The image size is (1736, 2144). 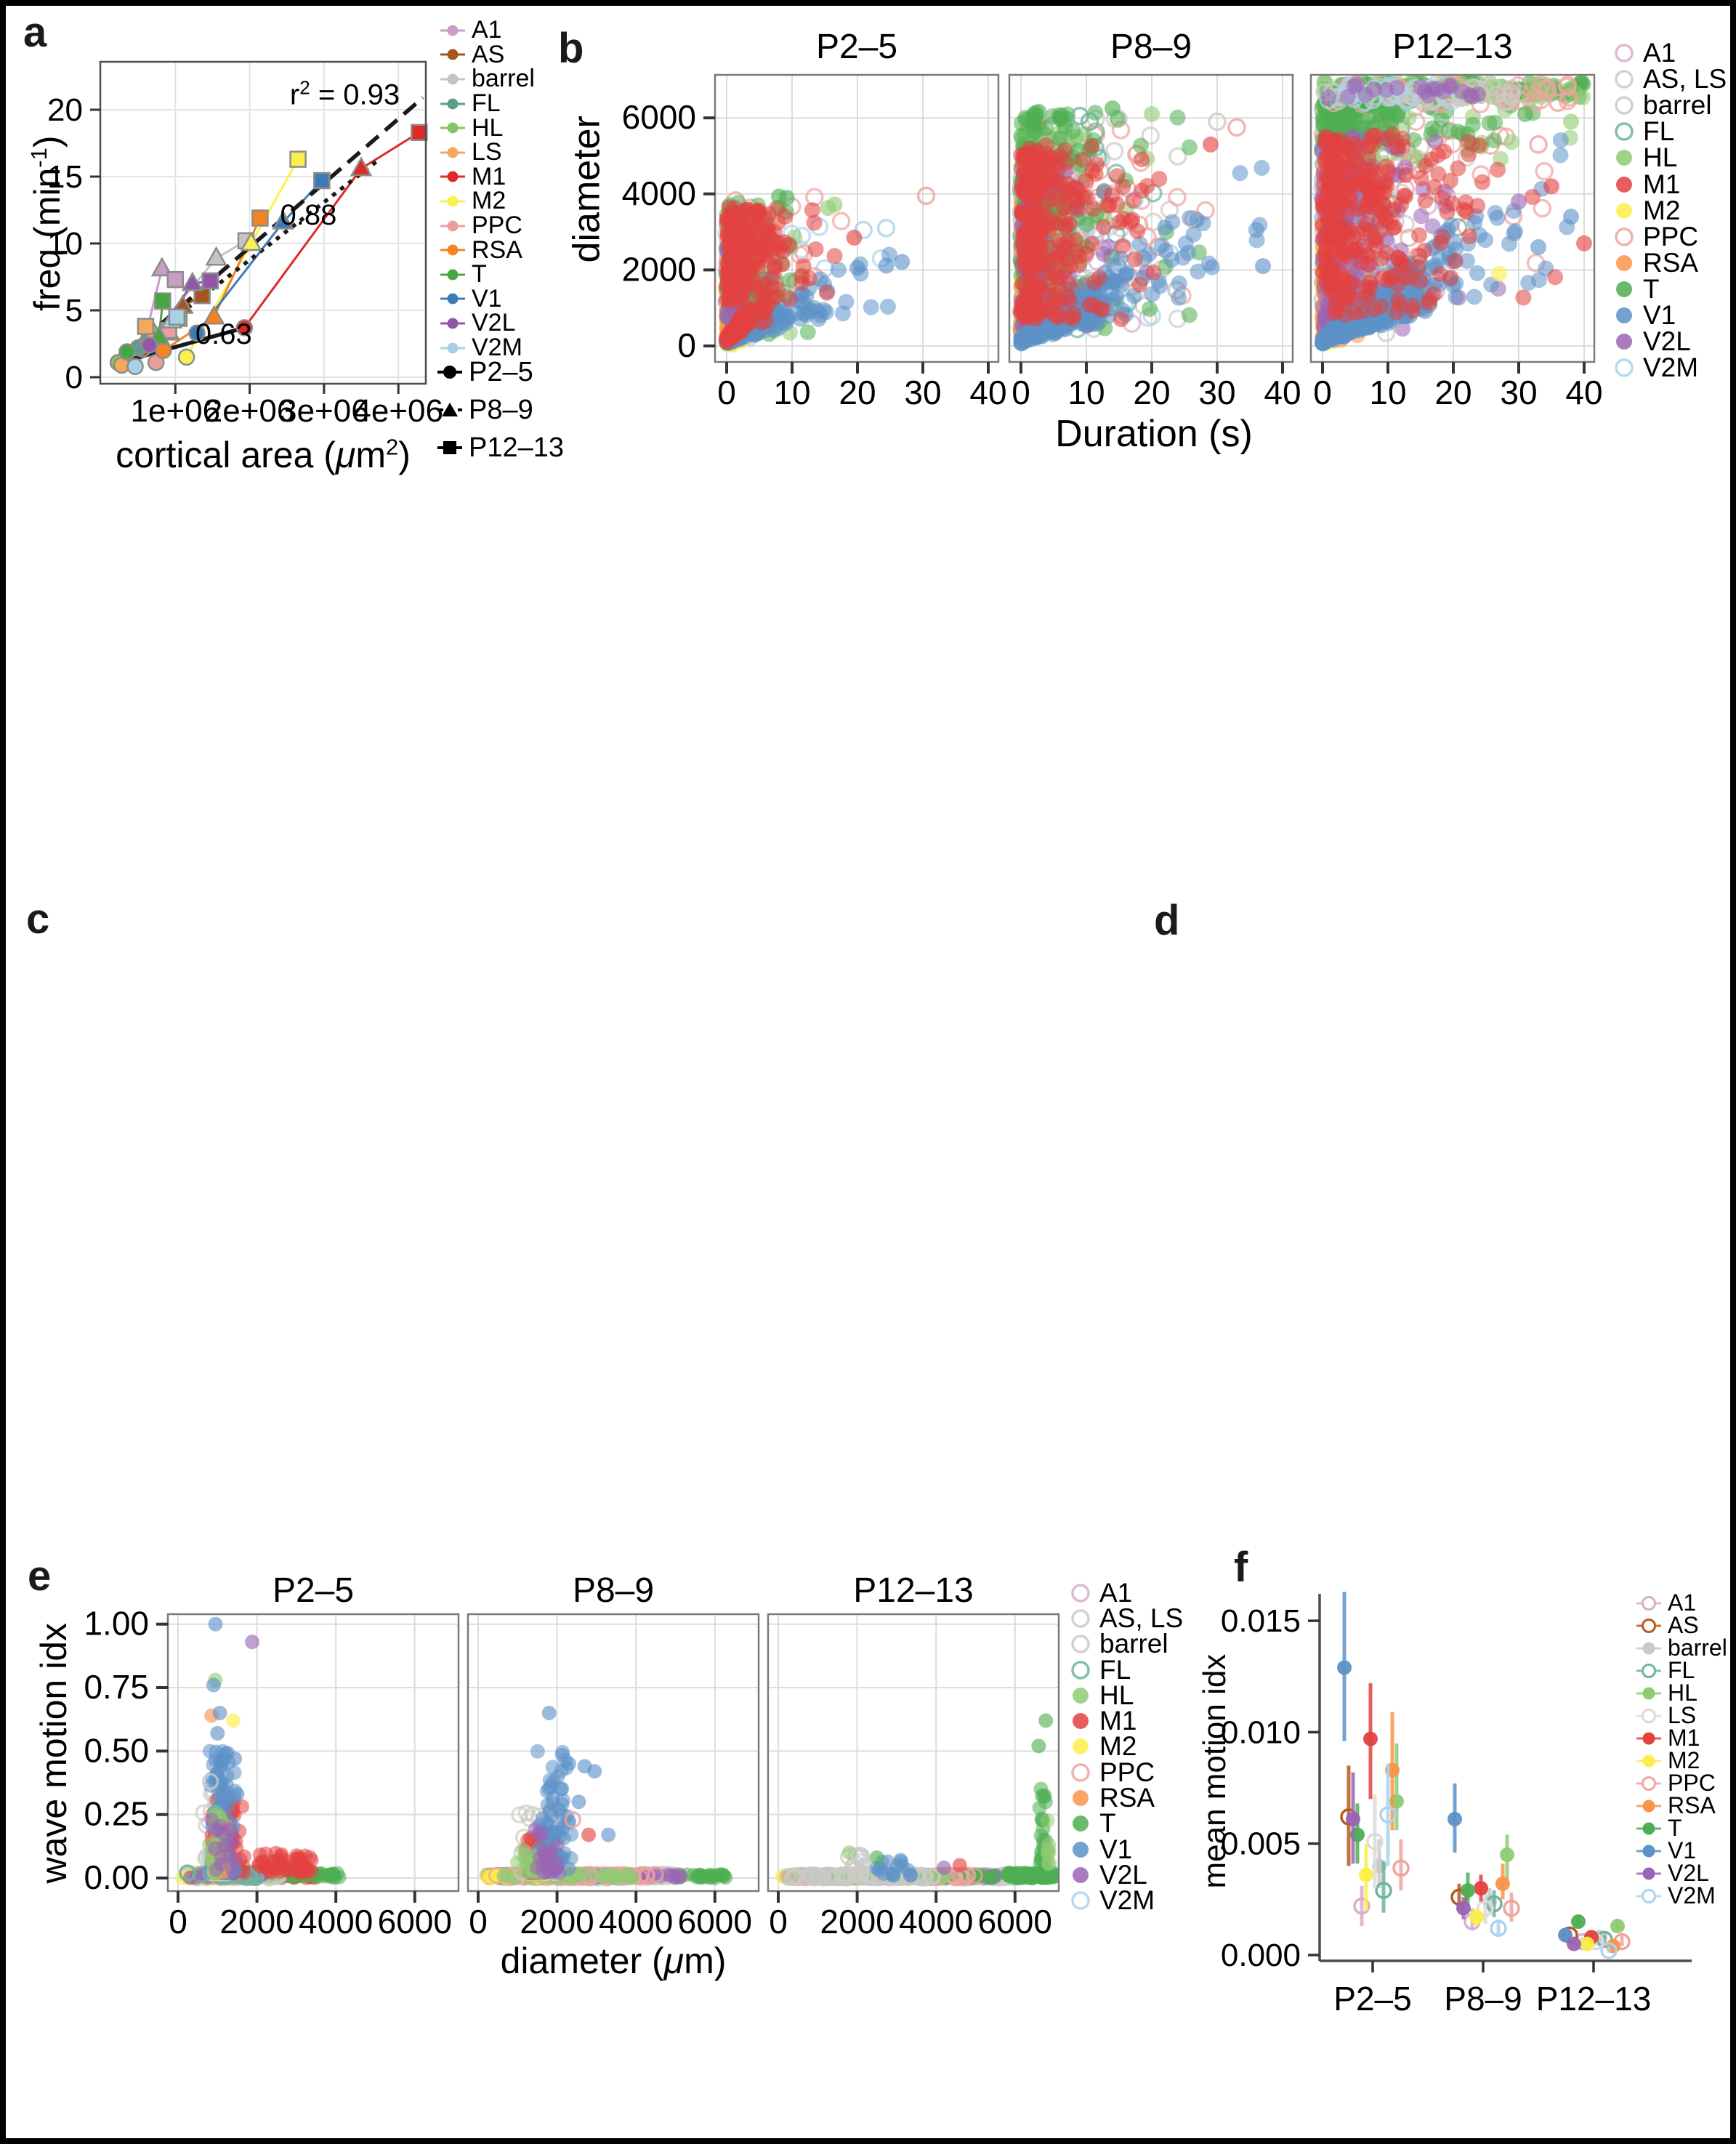 What do you see at coordinates (180, 346) in the screenshot?
I see `fit-line` at bounding box center [180, 346].